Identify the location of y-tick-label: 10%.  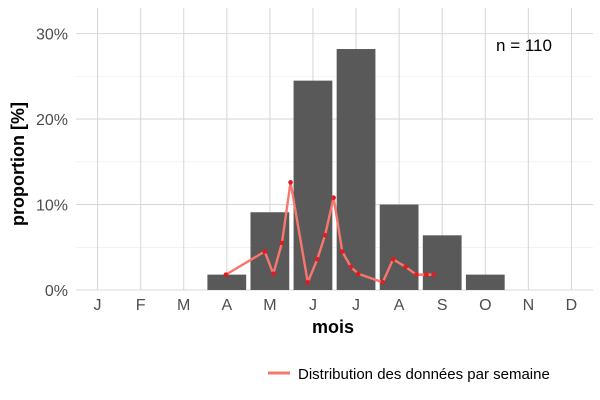
(52, 206).